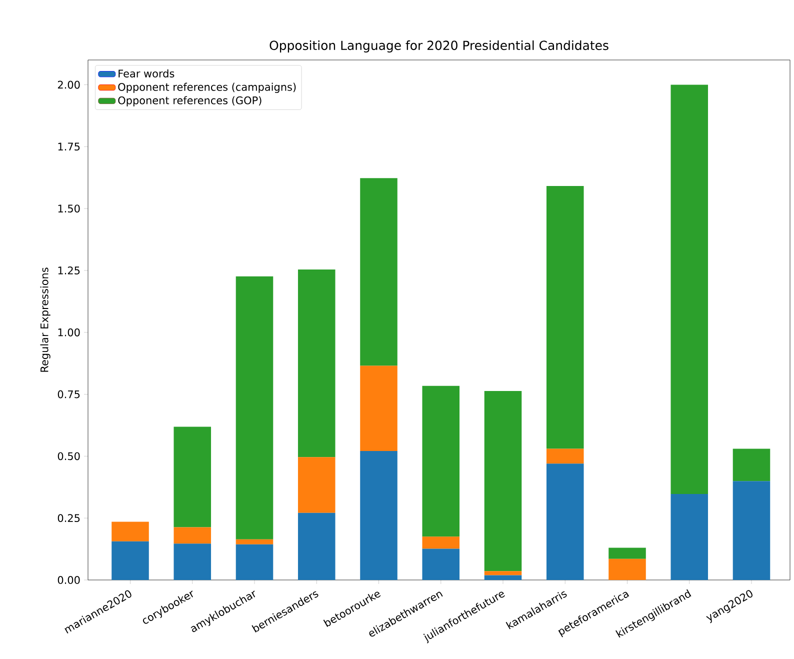  What do you see at coordinates (69, 518) in the screenshot?
I see `y-tick-label: 0.25` at bounding box center [69, 518].